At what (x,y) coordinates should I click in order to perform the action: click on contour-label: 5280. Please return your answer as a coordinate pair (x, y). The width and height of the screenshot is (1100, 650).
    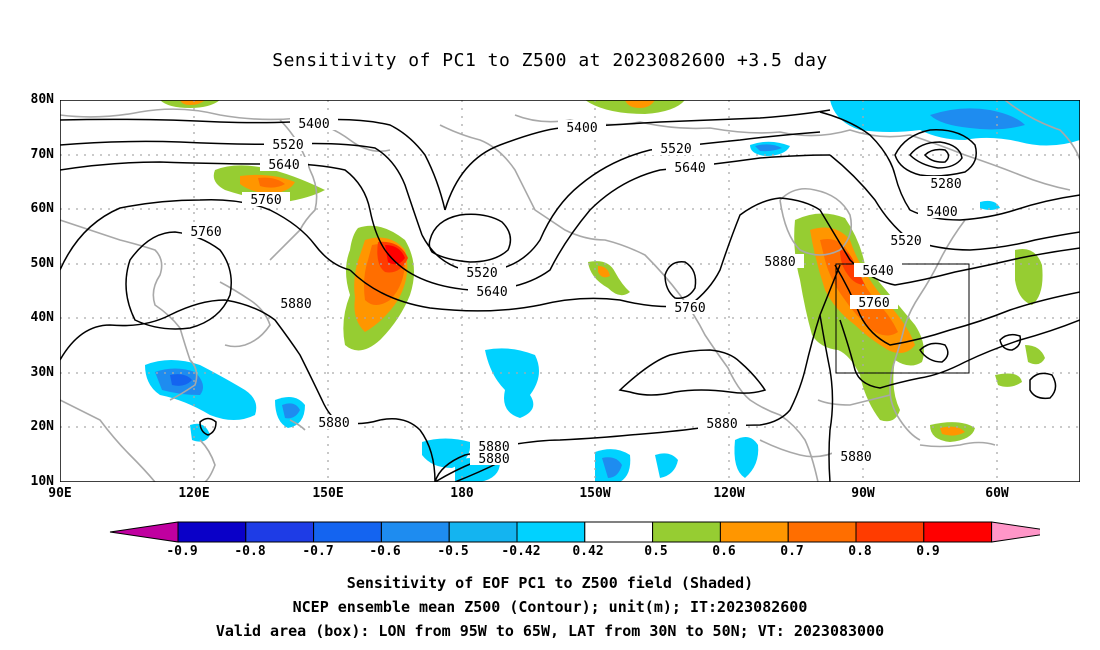
    Looking at the image, I should click on (945, 184).